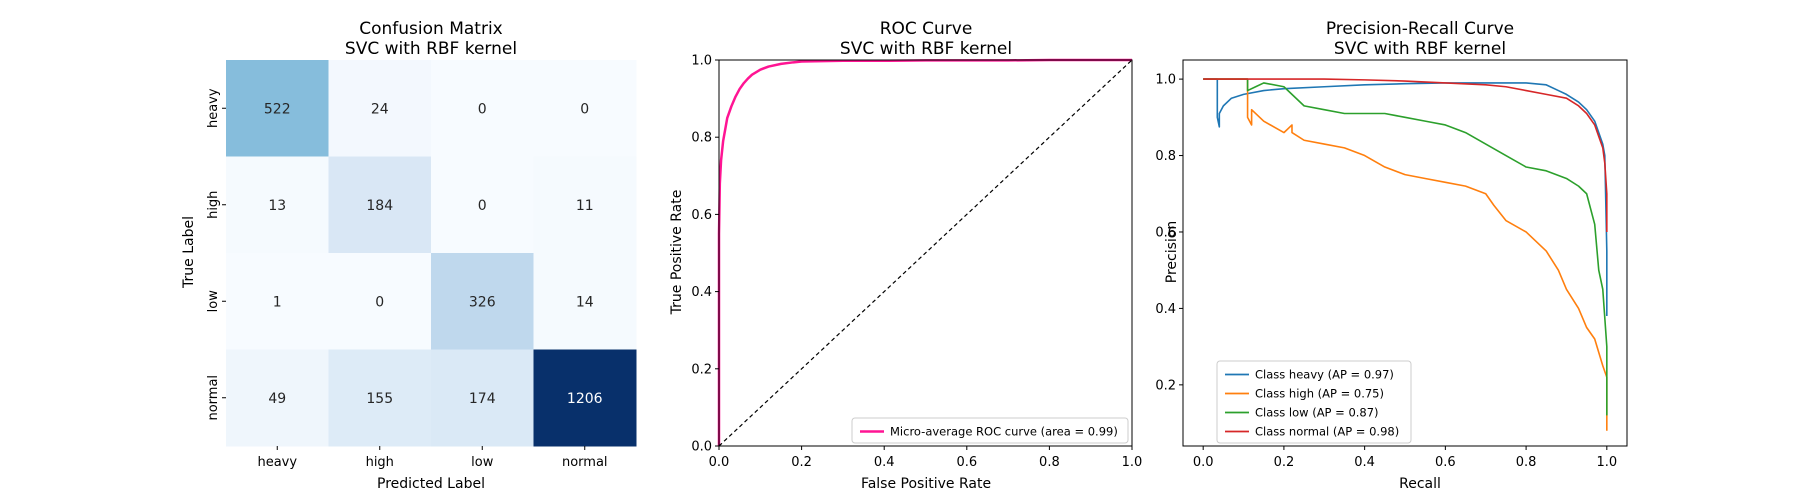 The image size is (1800, 500). Describe the element at coordinates (701, 138) in the screenshot. I see `roc-y-tick-label: 0.8` at that location.